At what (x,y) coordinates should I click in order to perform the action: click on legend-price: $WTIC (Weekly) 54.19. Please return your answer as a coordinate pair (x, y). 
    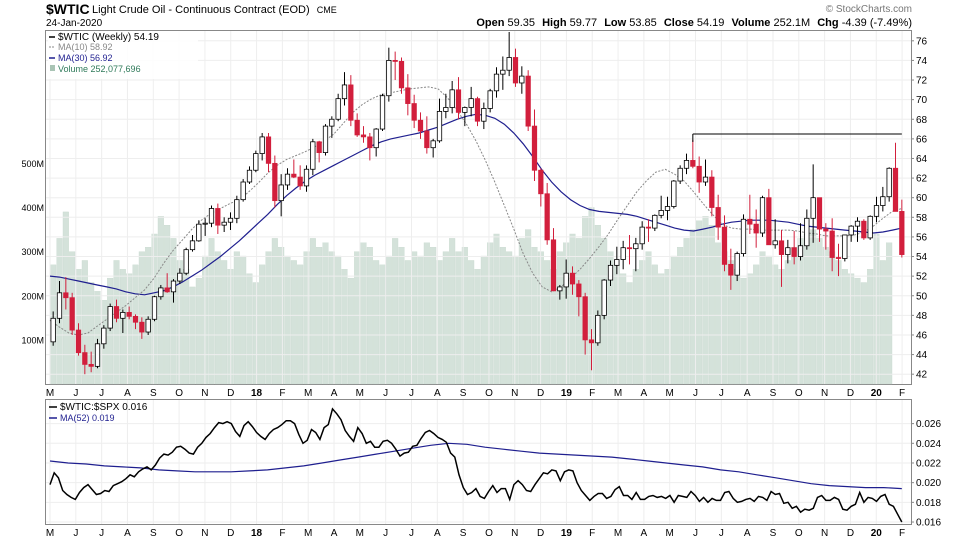
    Looking at the image, I should click on (108, 37).